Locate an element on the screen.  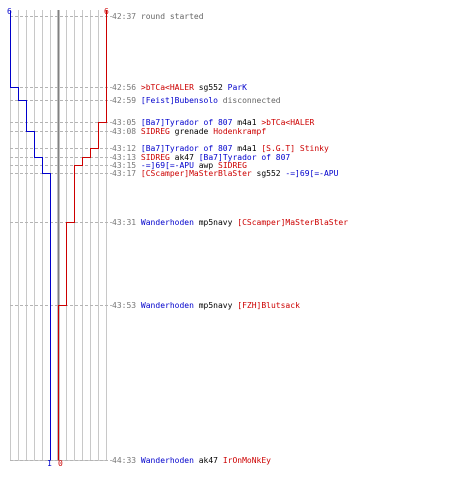
event-time: 43:15 is located at coordinates (124, 165).